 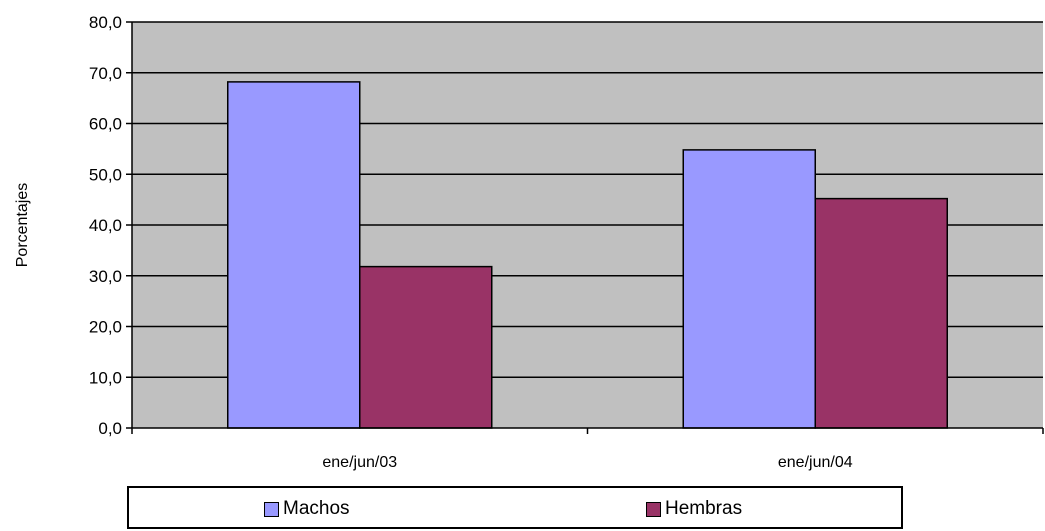 I want to click on legend-item-machos: Machos, so click(x=307, y=509).